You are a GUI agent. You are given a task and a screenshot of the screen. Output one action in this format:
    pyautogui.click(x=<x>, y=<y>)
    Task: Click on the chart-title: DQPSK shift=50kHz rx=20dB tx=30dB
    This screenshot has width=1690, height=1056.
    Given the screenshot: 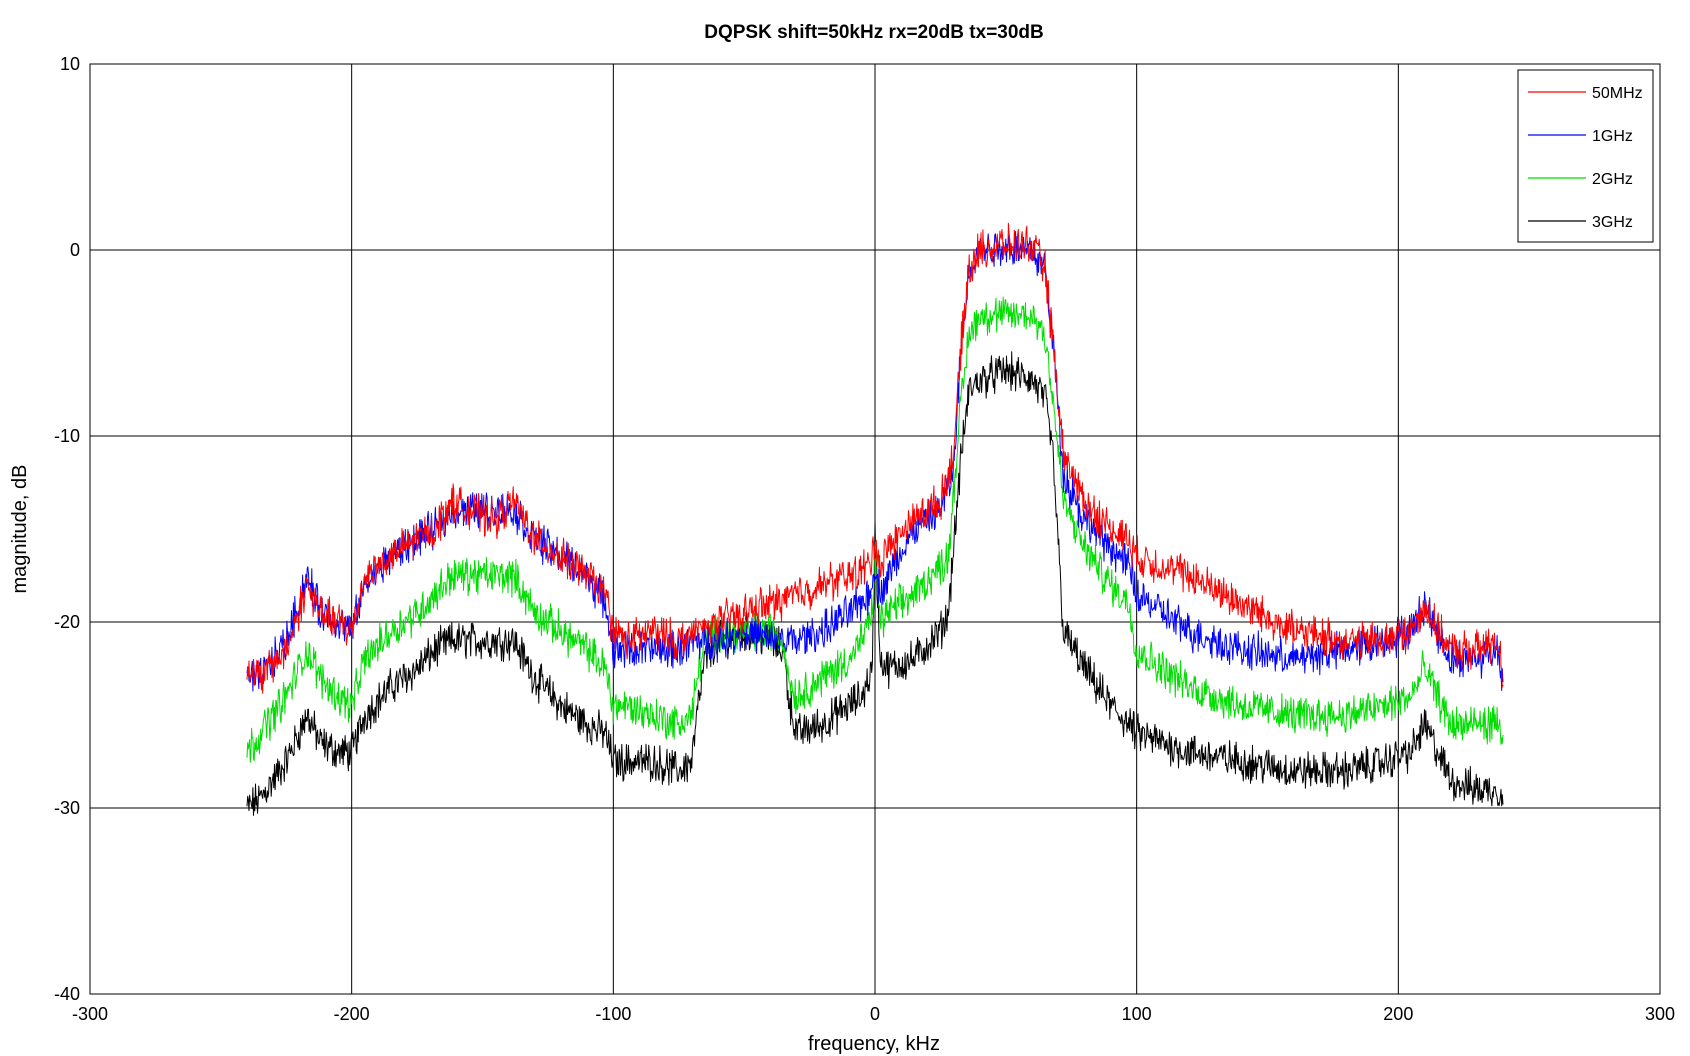 What is the action you would take?
    pyautogui.click(x=874, y=32)
    